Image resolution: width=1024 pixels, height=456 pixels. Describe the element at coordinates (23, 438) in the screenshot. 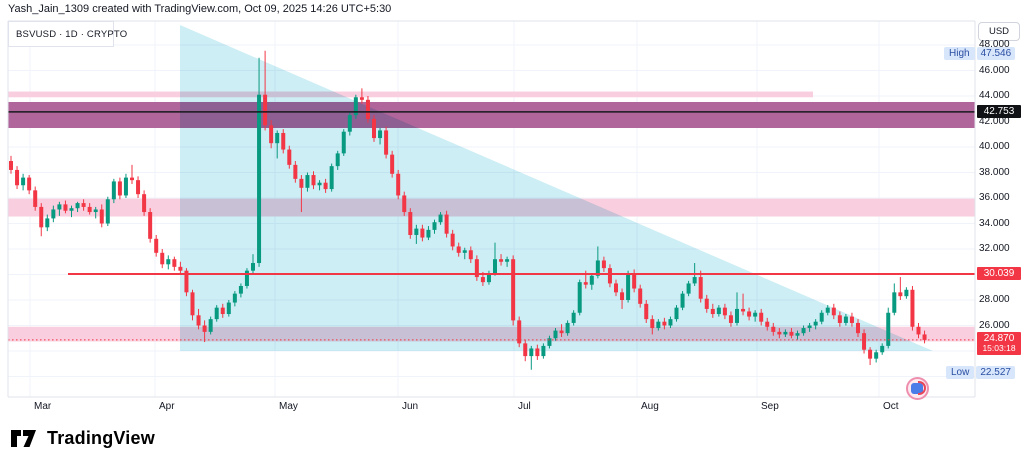

I see `tradingview-logo-icon` at that location.